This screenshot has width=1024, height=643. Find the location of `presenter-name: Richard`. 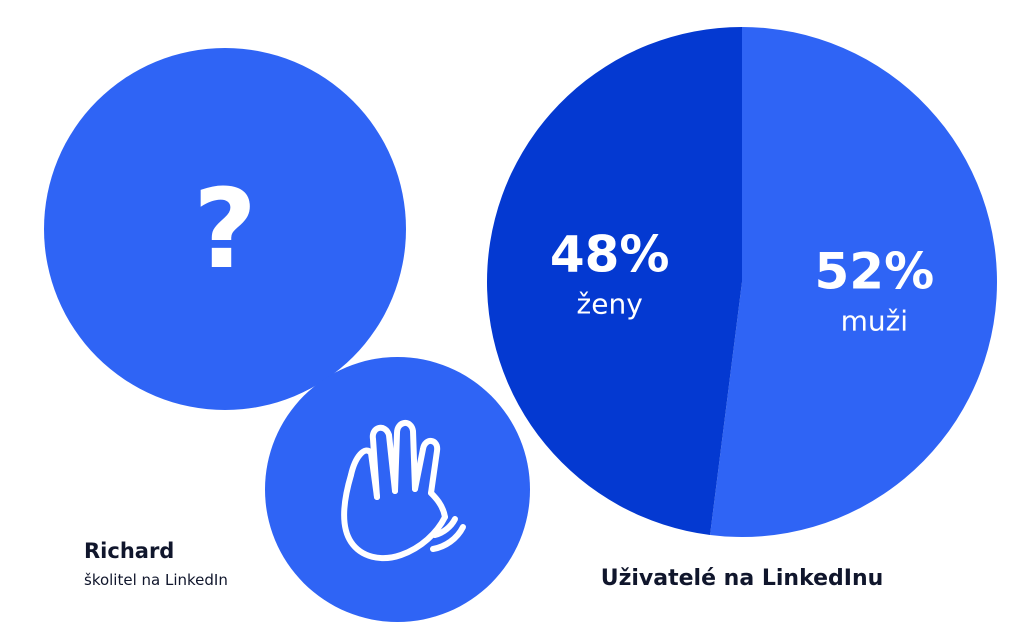

presenter-name: Richard is located at coordinates (129, 551).